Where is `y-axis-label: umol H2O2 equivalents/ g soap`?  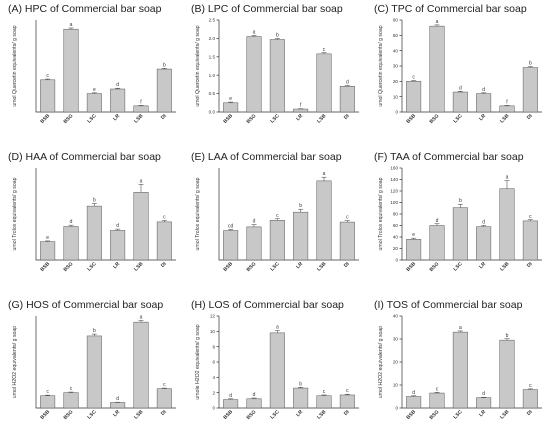 y-axis-label: umol H2O2 equivalents/ g soap is located at coordinates (381, 362).